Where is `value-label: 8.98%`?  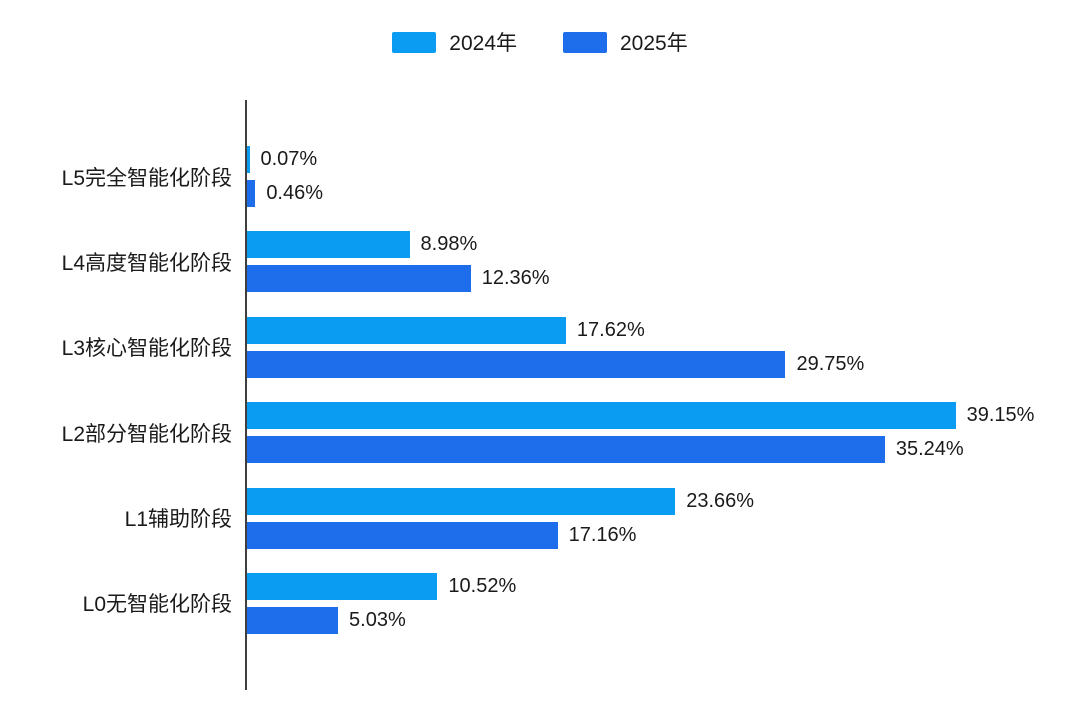 value-label: 8.98% is located at coordinates (449, 244).